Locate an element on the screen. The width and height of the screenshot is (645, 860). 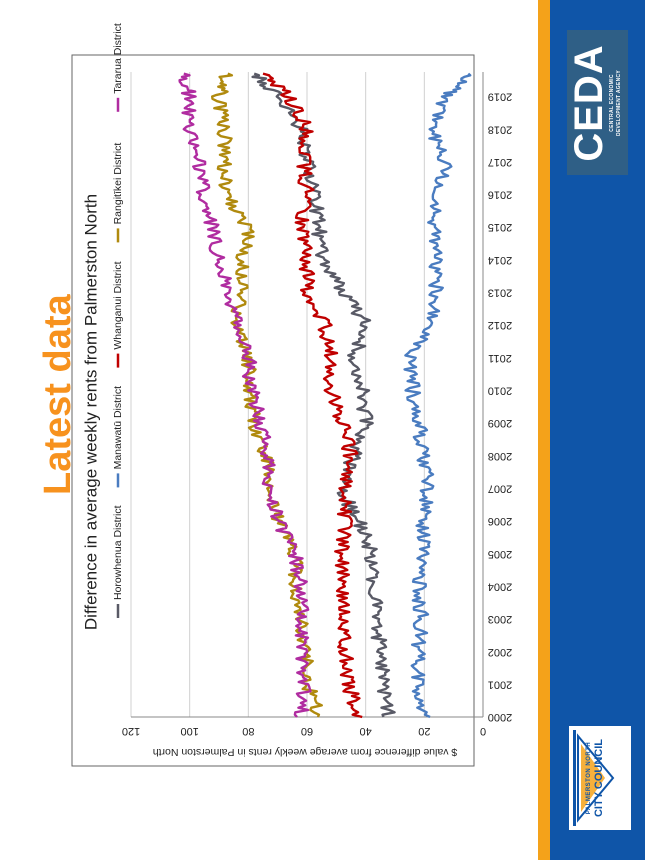
x-tick-label: 2016 is located at coordinates (500, 195).